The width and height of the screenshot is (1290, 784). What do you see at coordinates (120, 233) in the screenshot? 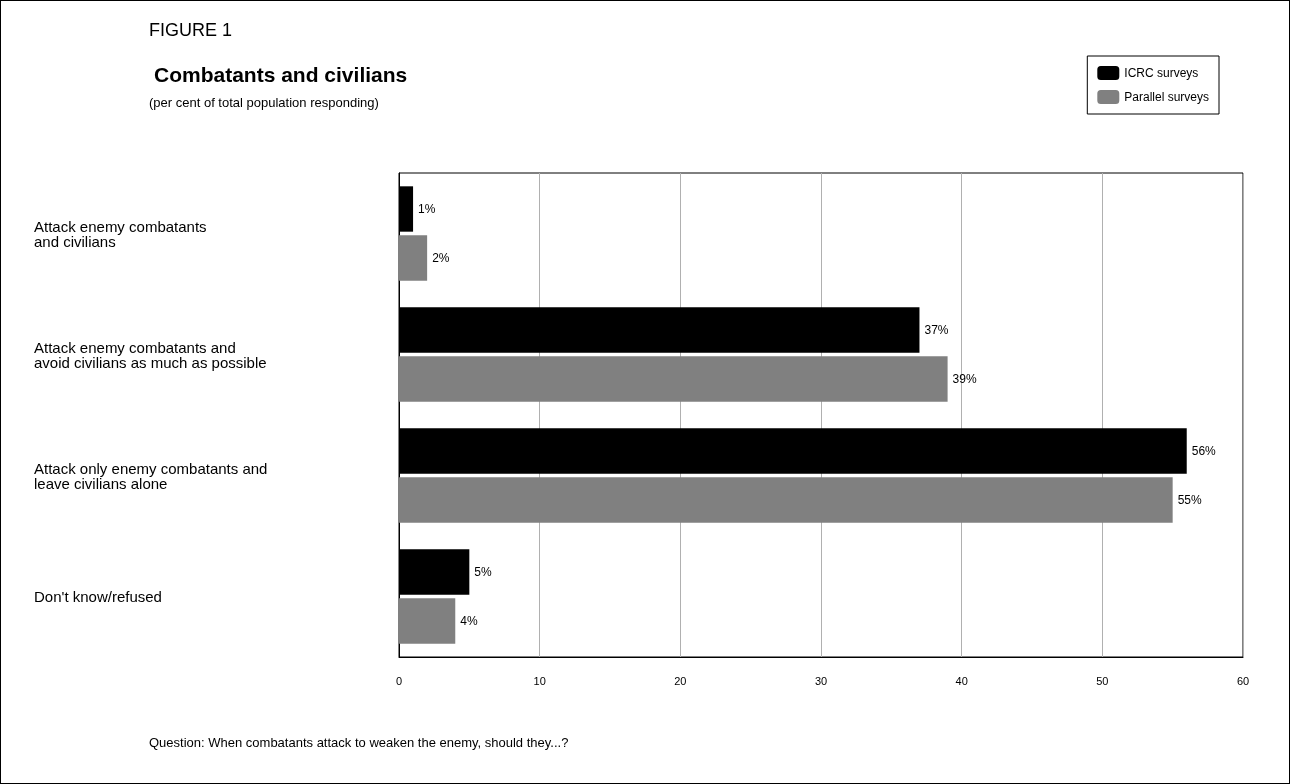
I see `y-tick-label: Attack enemy combatants and civilians` at bounding box center [120, 233].